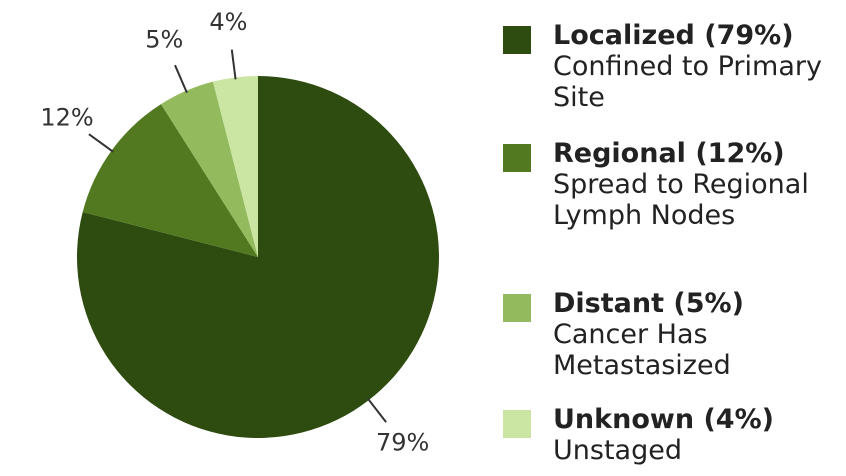 The width and height of the screenshot is (846, 476). Describe the element at coordinates (402, 442) in the screenshot. I see `data-label: 79%` at that location.